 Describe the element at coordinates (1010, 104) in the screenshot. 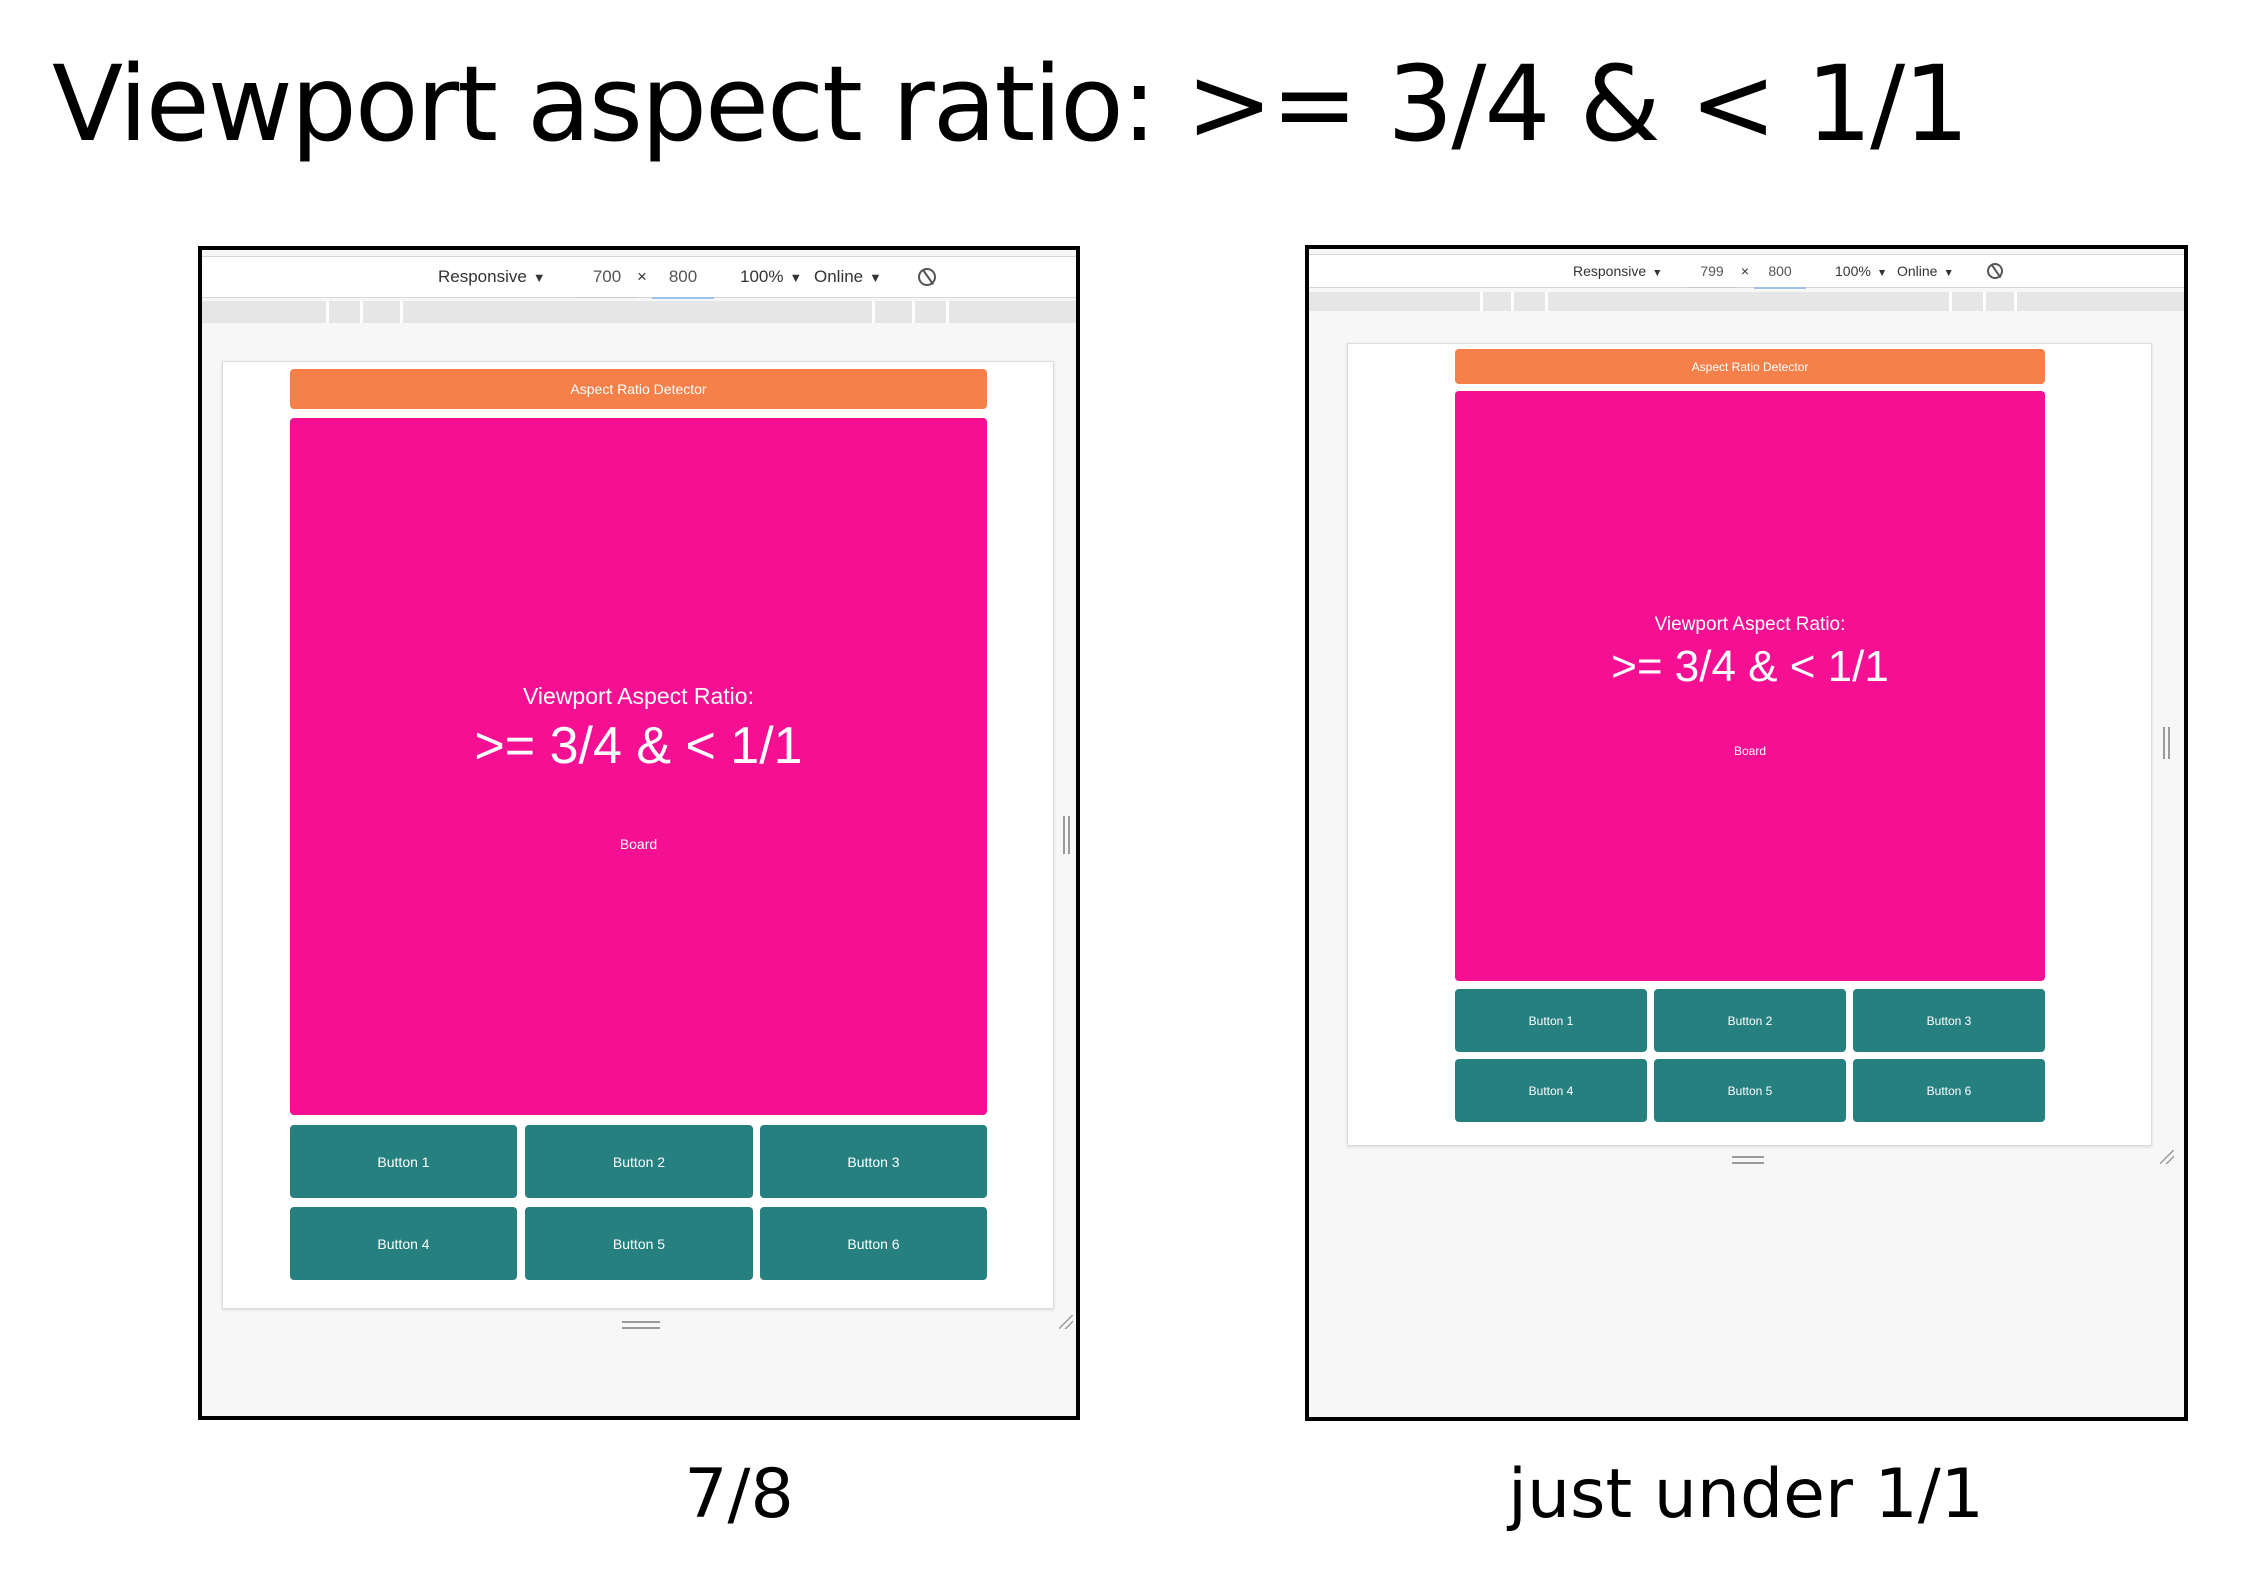

I see `page-title: Viewport aspect ratio: >= 3/4 & < 1/1` at that location.